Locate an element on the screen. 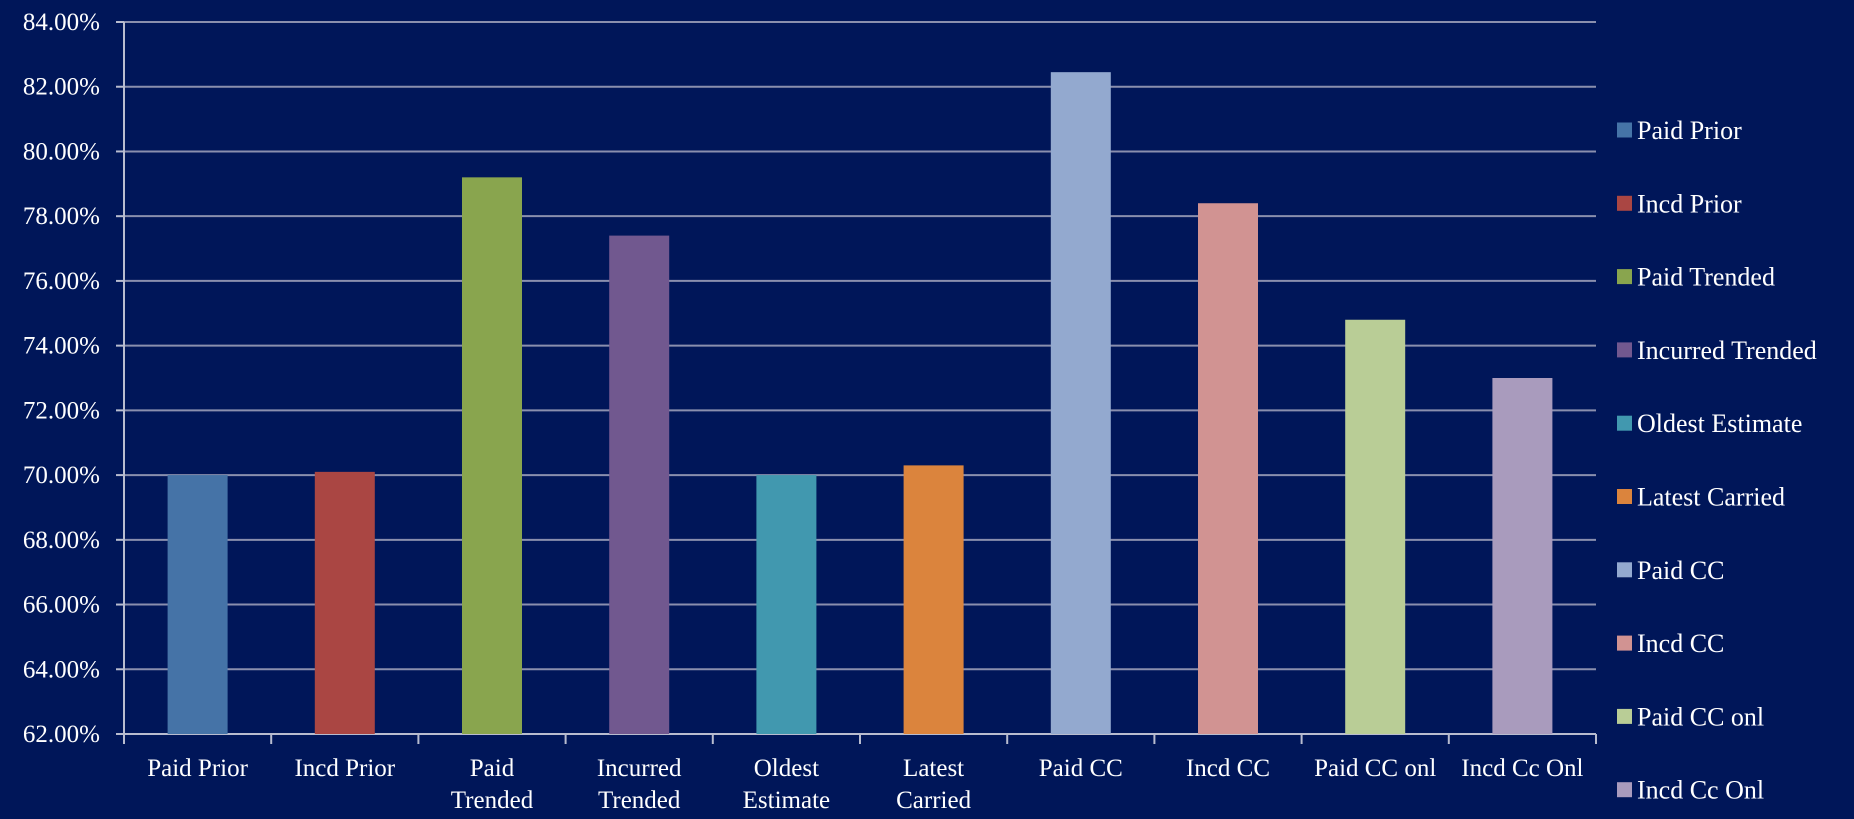 This screenshot has height=819, width=1854. x-tick-label: Latest Carried is located at coordinates (933, 784).